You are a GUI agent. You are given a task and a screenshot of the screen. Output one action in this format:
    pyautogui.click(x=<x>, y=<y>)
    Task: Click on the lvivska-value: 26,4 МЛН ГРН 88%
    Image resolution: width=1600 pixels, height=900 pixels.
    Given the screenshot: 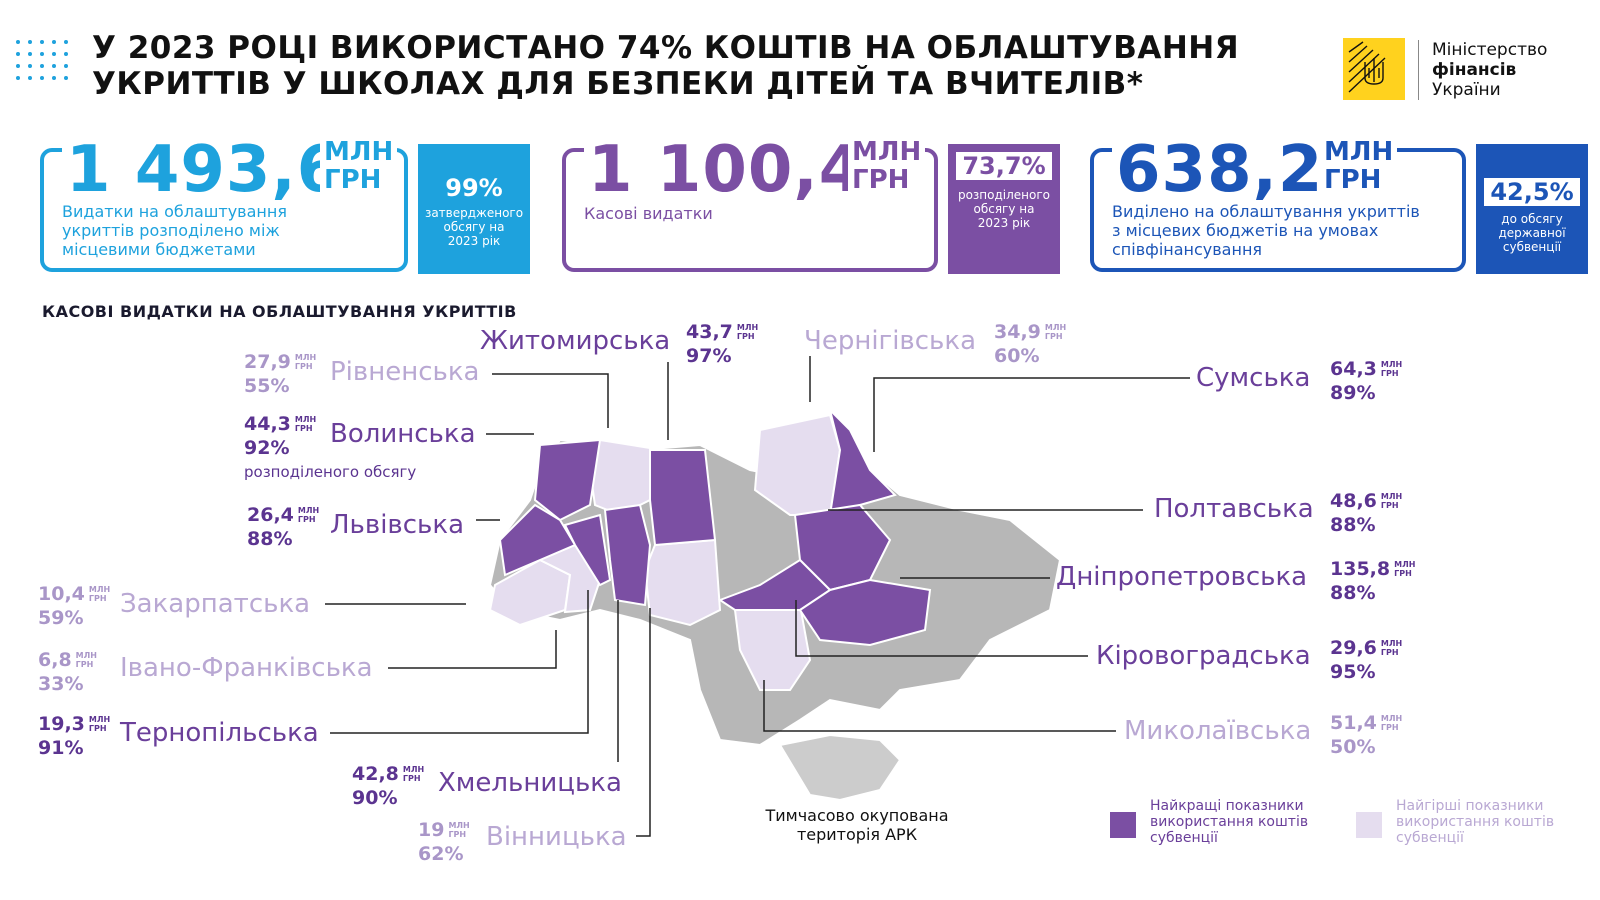 What is the action you would take?
    pyautogui.click(x=283, y=527)
    